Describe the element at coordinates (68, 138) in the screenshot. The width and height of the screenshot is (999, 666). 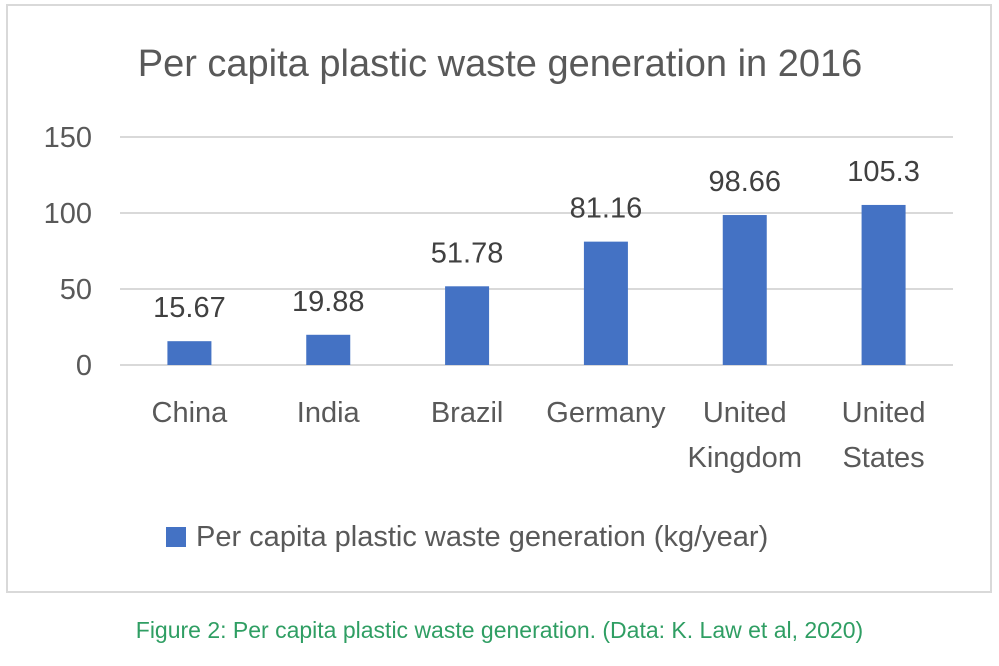
I see `y-tick-label: 150` at that location.